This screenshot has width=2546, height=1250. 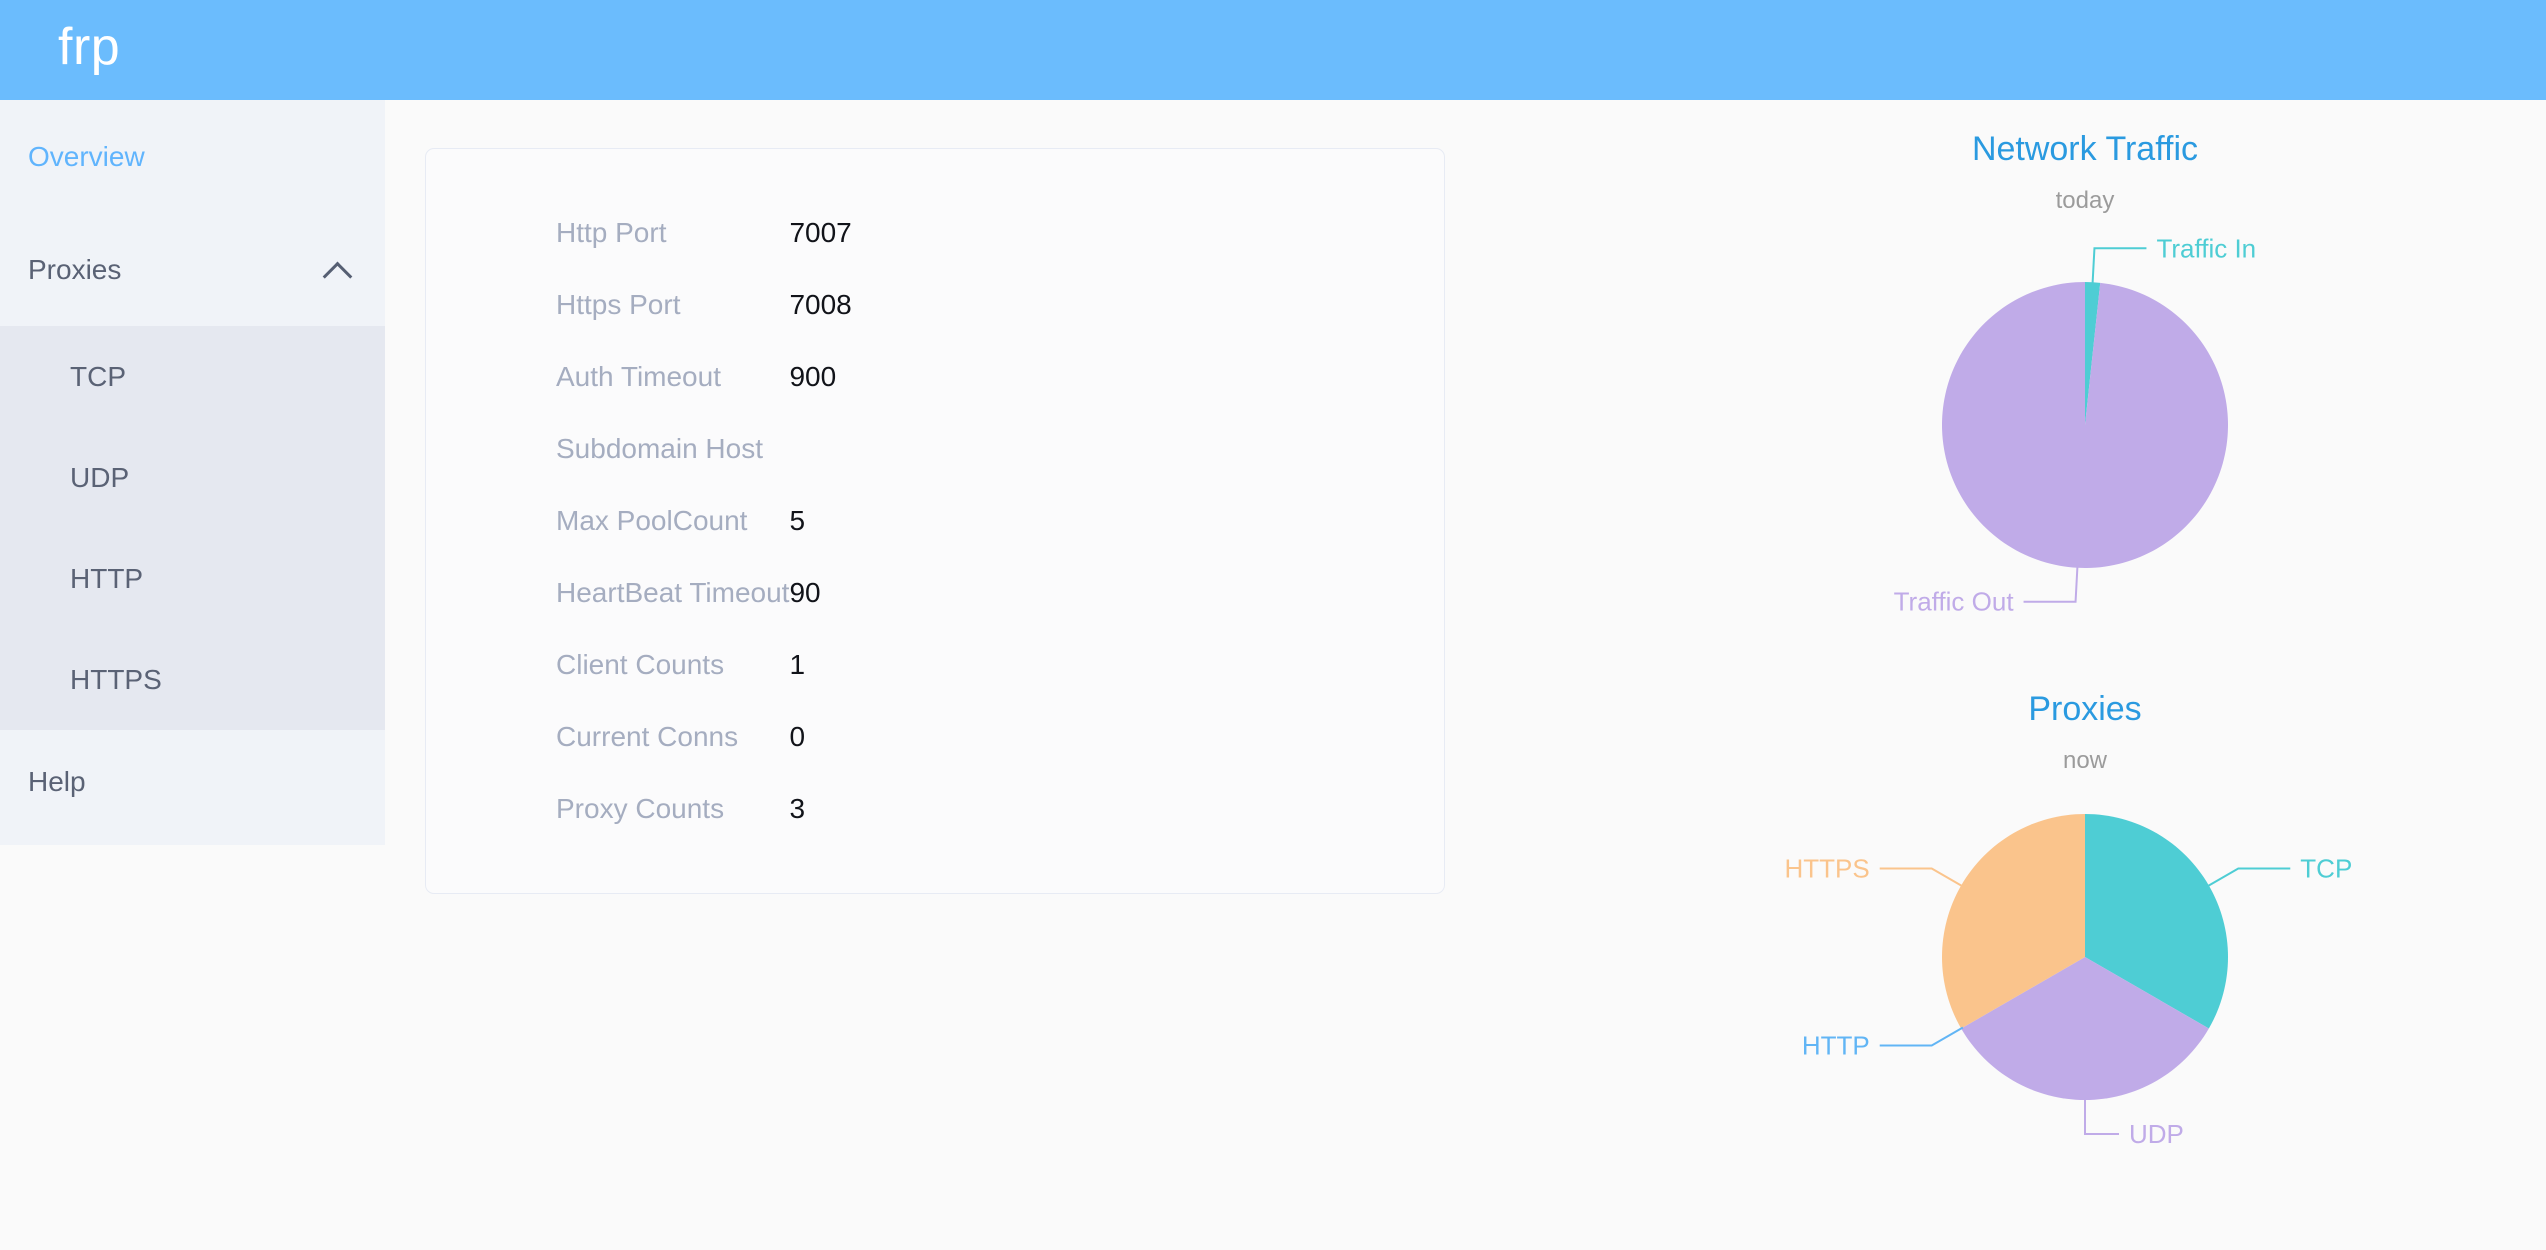 I want to click on info-value-subdomain-host, so click(x=1116, y=449).